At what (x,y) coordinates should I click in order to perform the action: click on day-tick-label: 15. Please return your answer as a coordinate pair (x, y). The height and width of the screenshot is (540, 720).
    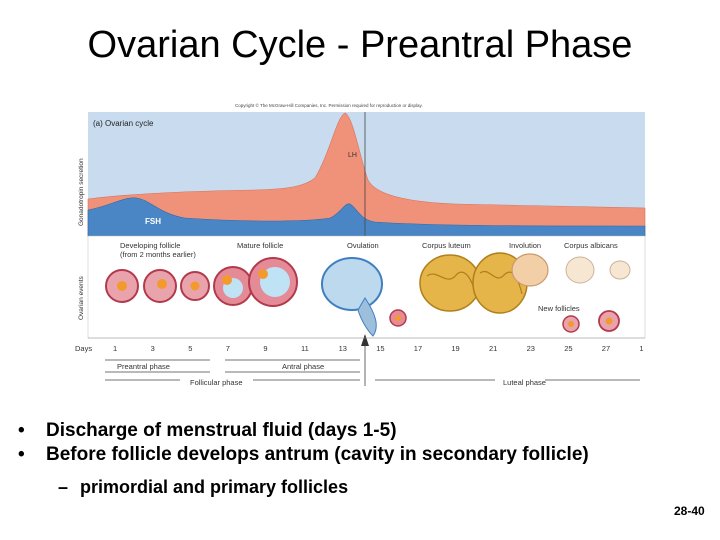
    Looking at the image, I should click on (380, 348).